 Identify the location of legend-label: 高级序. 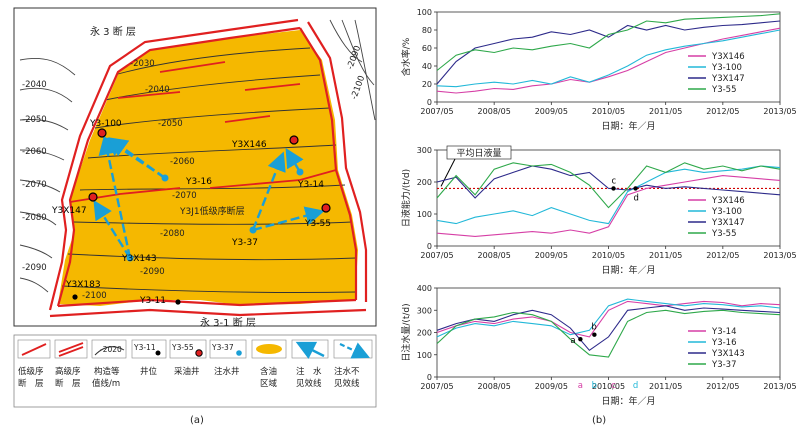
(68, 371).